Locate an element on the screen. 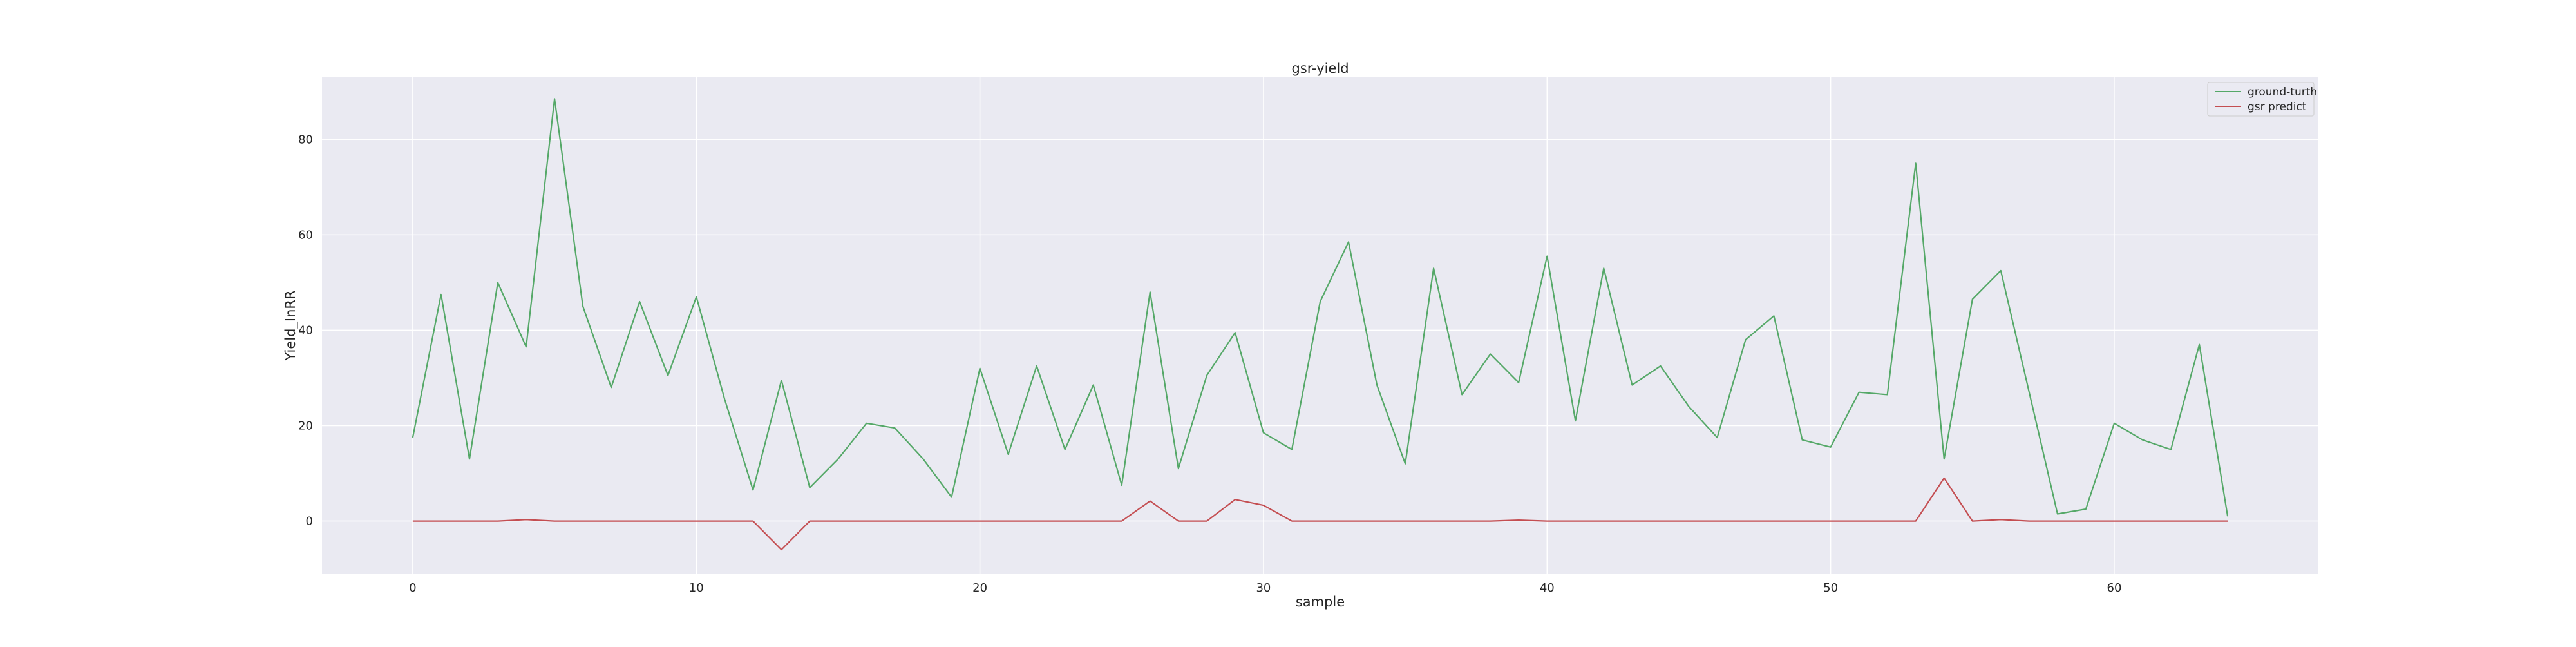  series-line-gsr-predict is located at coordinates (1320, 514).